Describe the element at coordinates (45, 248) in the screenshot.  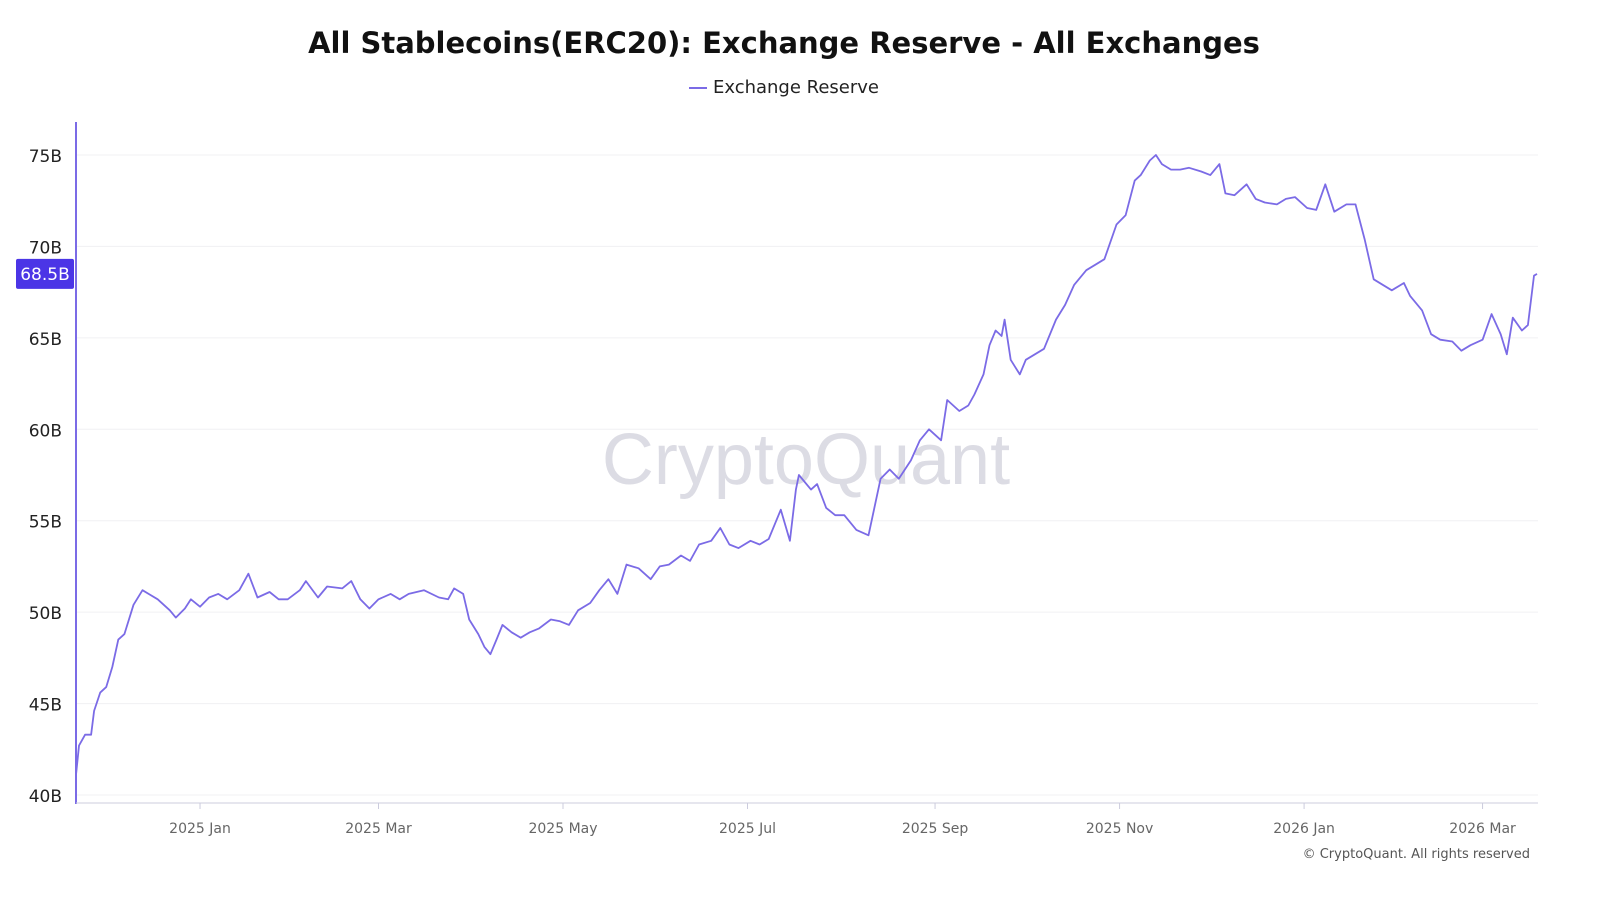
I see `y-tick-label: 70B` at that location.